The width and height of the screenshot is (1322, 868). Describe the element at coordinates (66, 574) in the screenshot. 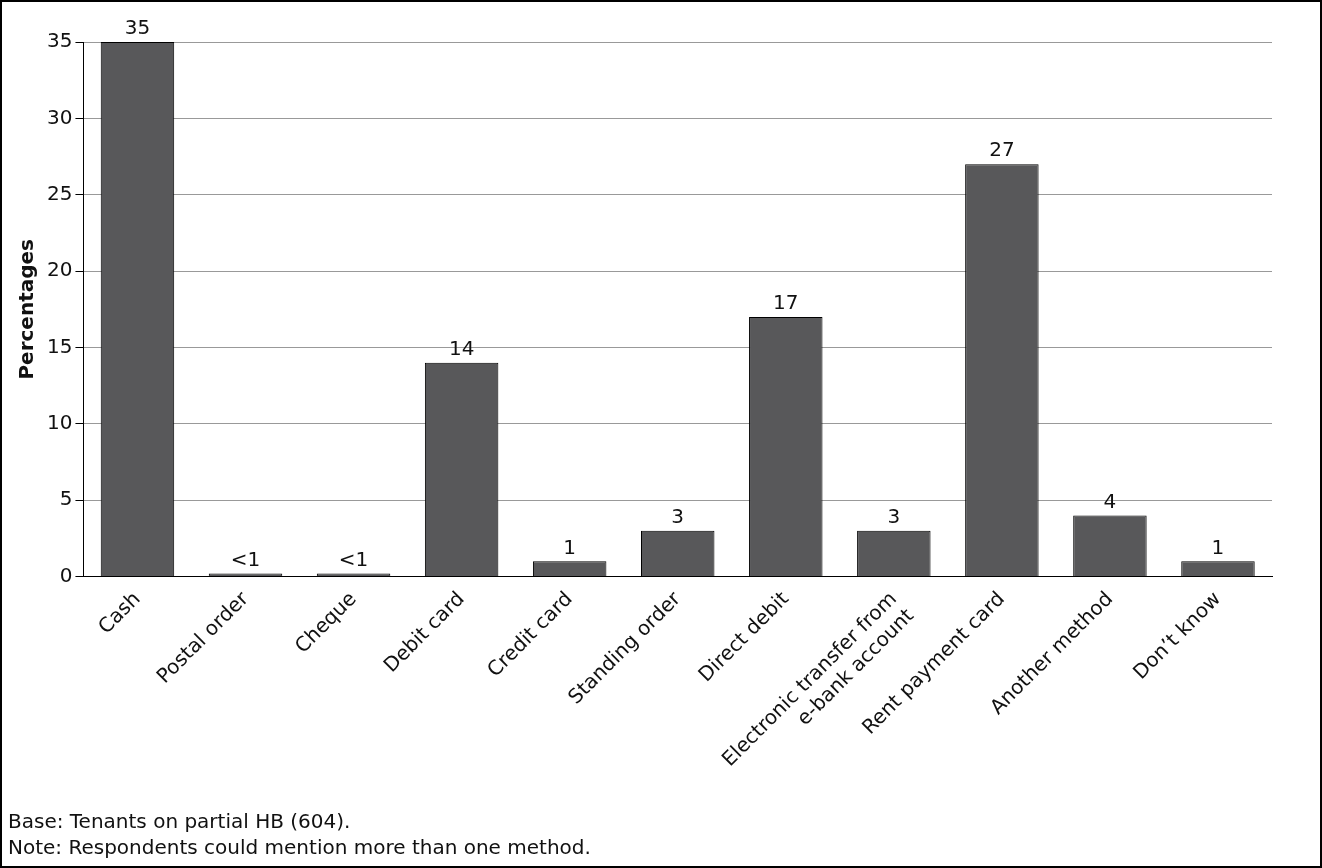

I see `y-tick-label: 0` at that location.